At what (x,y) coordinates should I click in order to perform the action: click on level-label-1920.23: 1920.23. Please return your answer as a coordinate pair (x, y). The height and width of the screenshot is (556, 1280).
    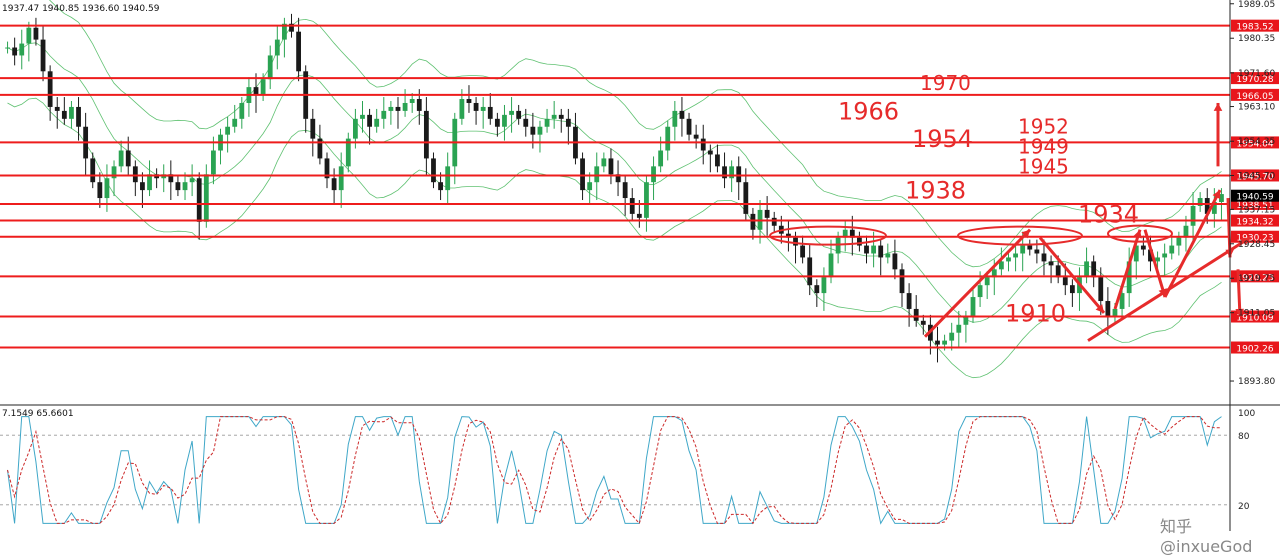
    Looking at the image, I should click on (1254, 278).